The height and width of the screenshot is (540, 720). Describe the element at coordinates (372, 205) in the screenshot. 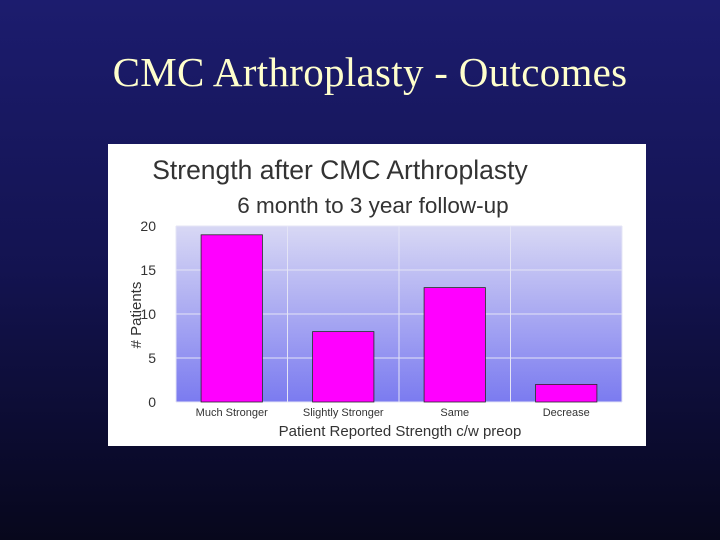

I see `chart-subtitle: 6 month to 3 year follow-up` at that location.